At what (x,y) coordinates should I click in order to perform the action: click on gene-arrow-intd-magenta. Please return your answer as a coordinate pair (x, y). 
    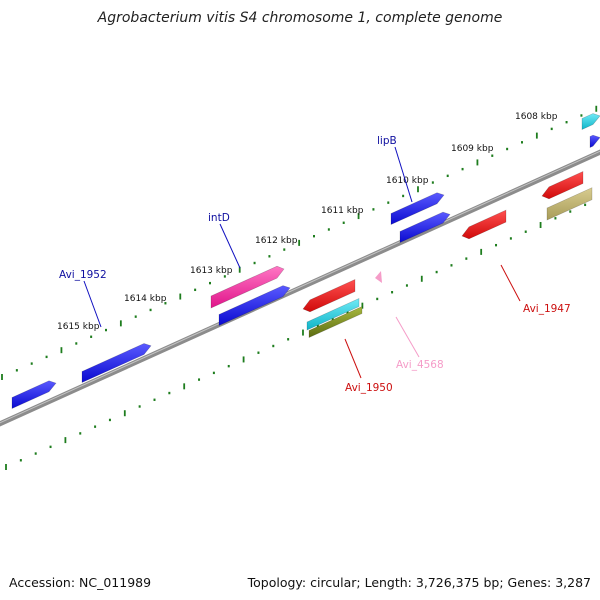
    Looking at the image, I should click on (247, 287).